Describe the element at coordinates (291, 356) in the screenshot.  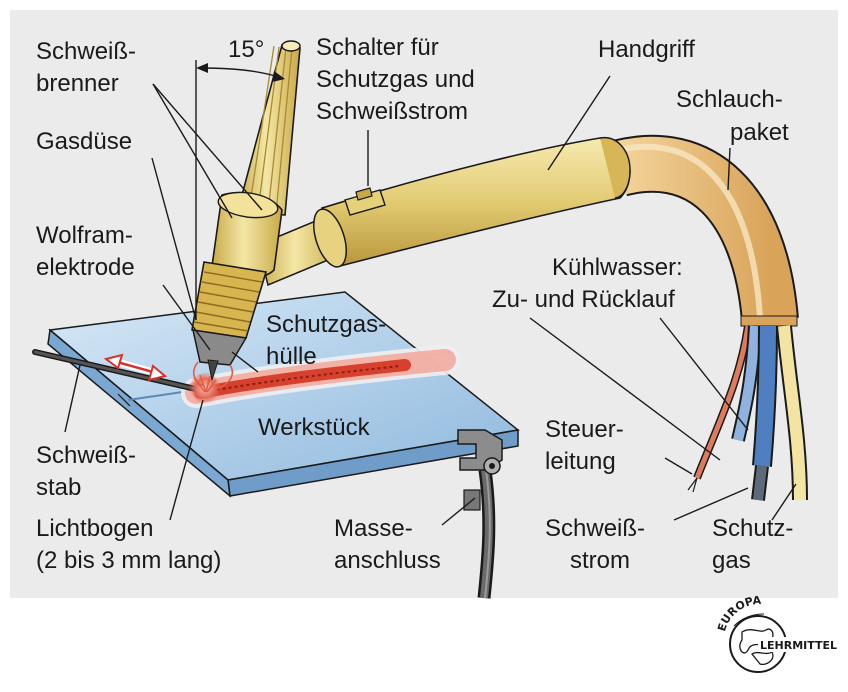
I see `label-schutzgashuelle-2: hülle` at that location.